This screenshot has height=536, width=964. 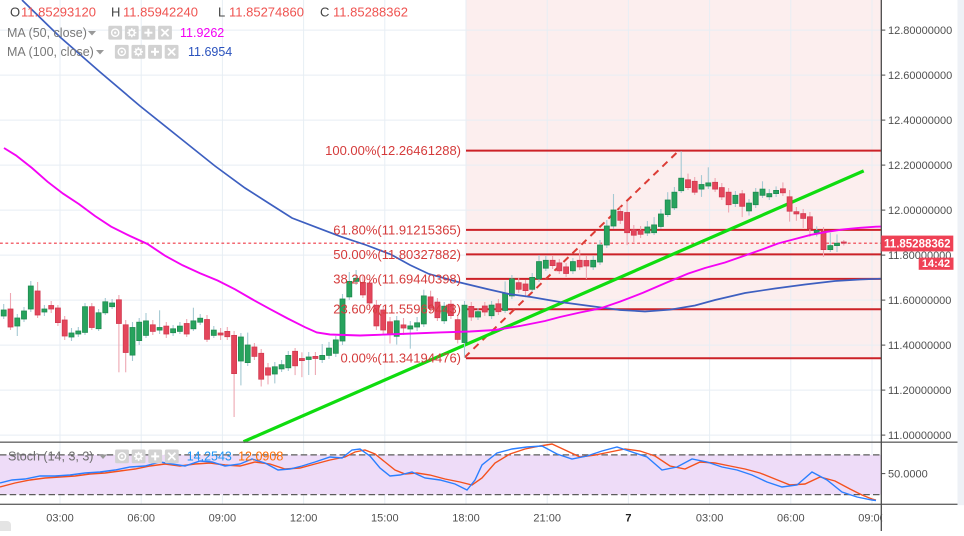 I want to click on svg-text: MA (100, close), so click(x=50, y=52).